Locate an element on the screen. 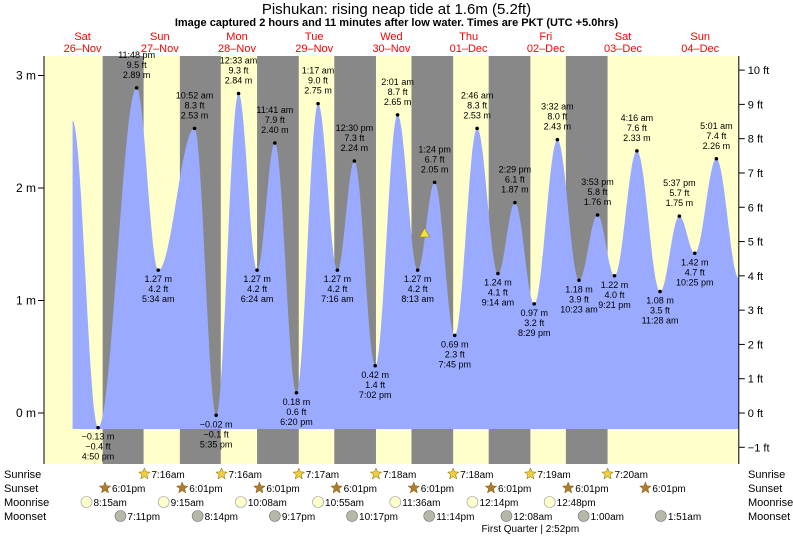 This screenshot has width=793, height=538. moonset-time-7: 1:51am is located at coordinates (684, 517).